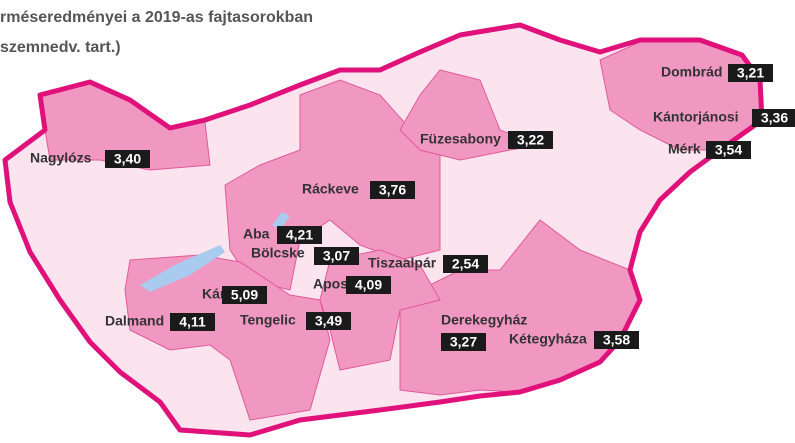  What do you see at coordinates (61, 158) in the screenshot?
I see `place-name: Nagylózs` at bounding box center [61, 158].